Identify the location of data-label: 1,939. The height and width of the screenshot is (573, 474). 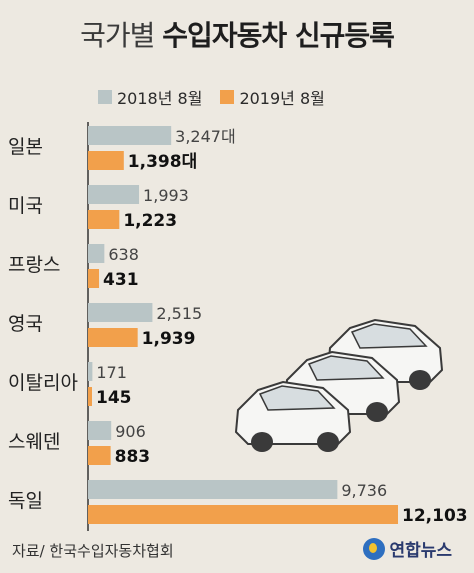
(169, 339).